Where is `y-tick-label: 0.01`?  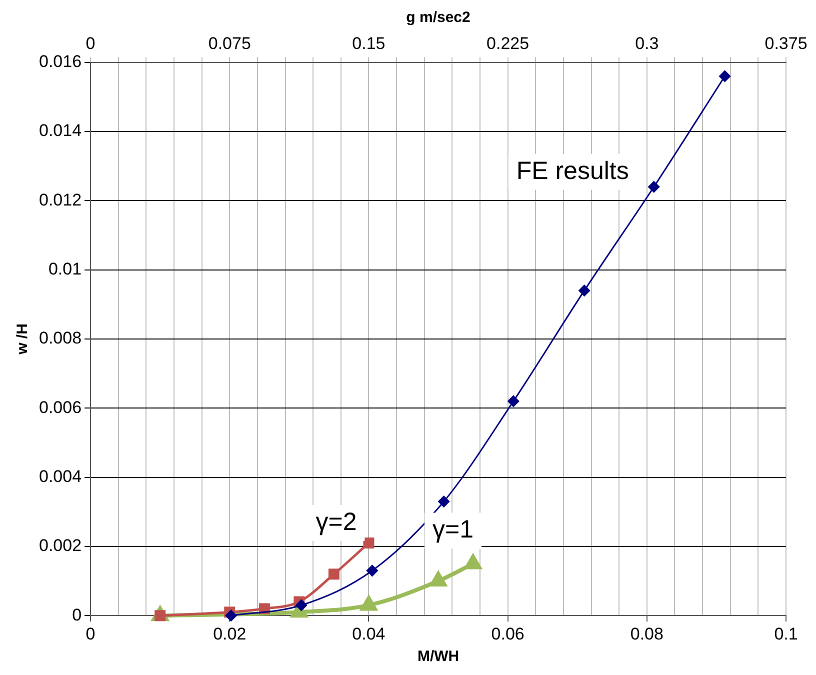 y-tick-label: 0.01 is located at coordinates (65, 269).